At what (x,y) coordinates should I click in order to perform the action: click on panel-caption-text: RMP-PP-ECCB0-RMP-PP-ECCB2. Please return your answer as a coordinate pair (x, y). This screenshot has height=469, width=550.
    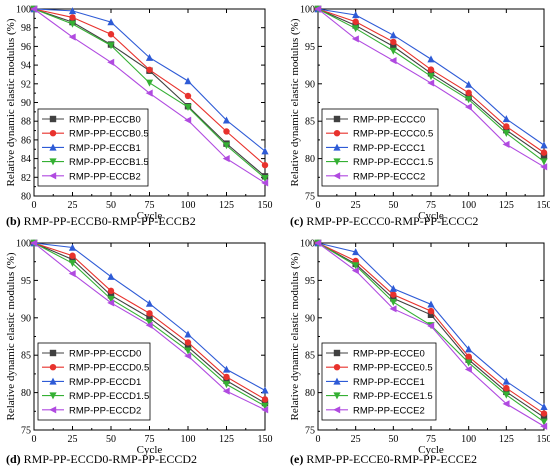
    Looking at the image, I should click on (108, 221).